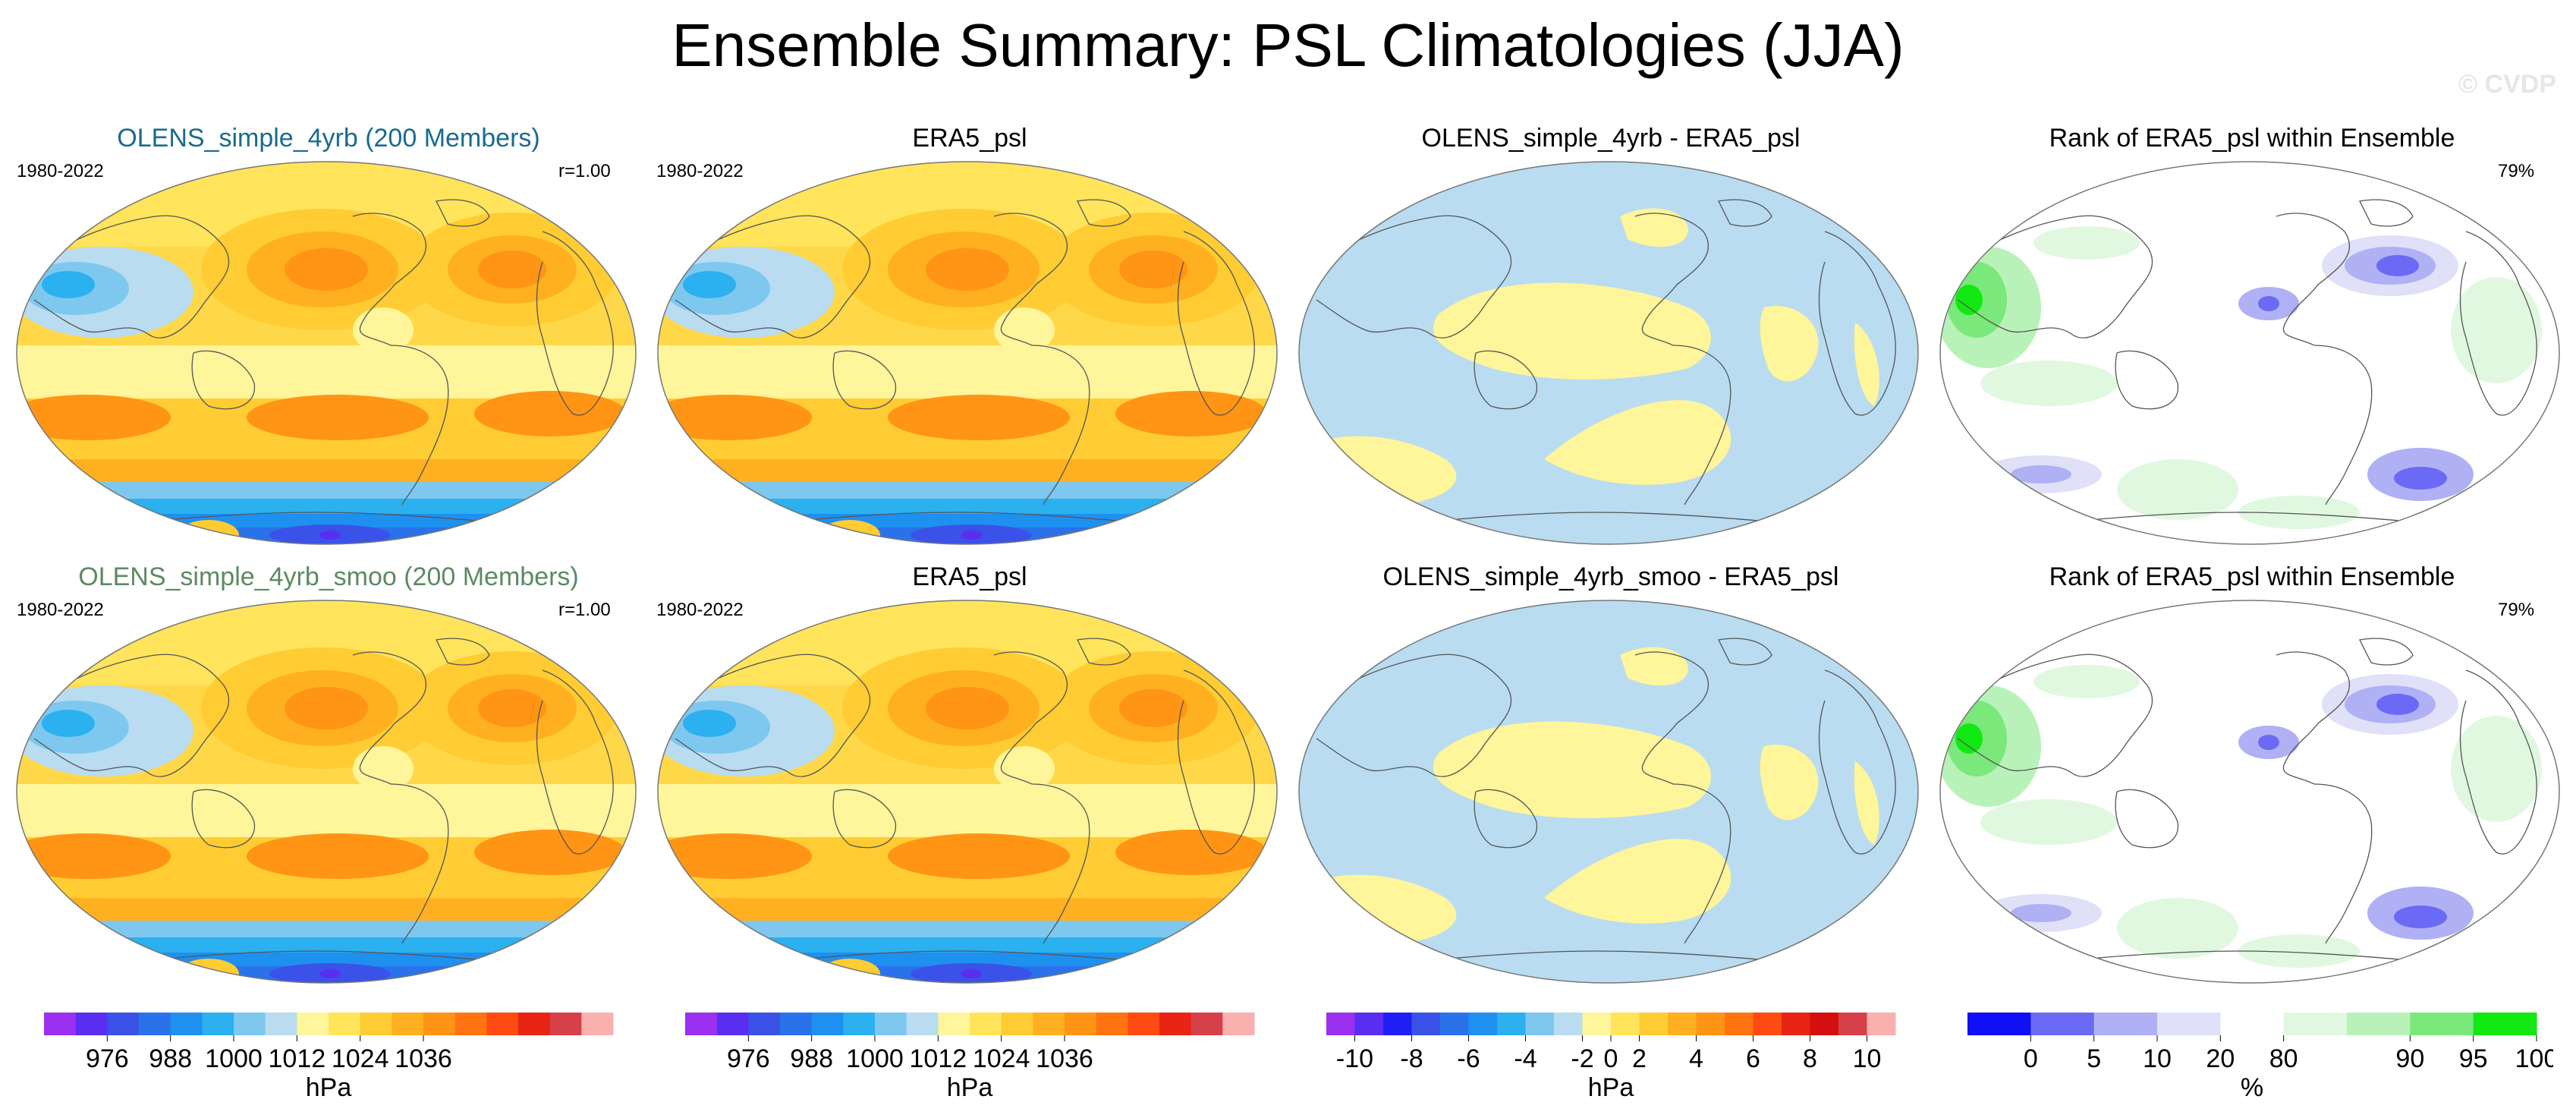 This screenshot has width=2576, height=1115. What do you see at coordinates (970, 1087) in the screenshot?
I see `colorbar-units: hPa` at bounding box center [970, 1087].